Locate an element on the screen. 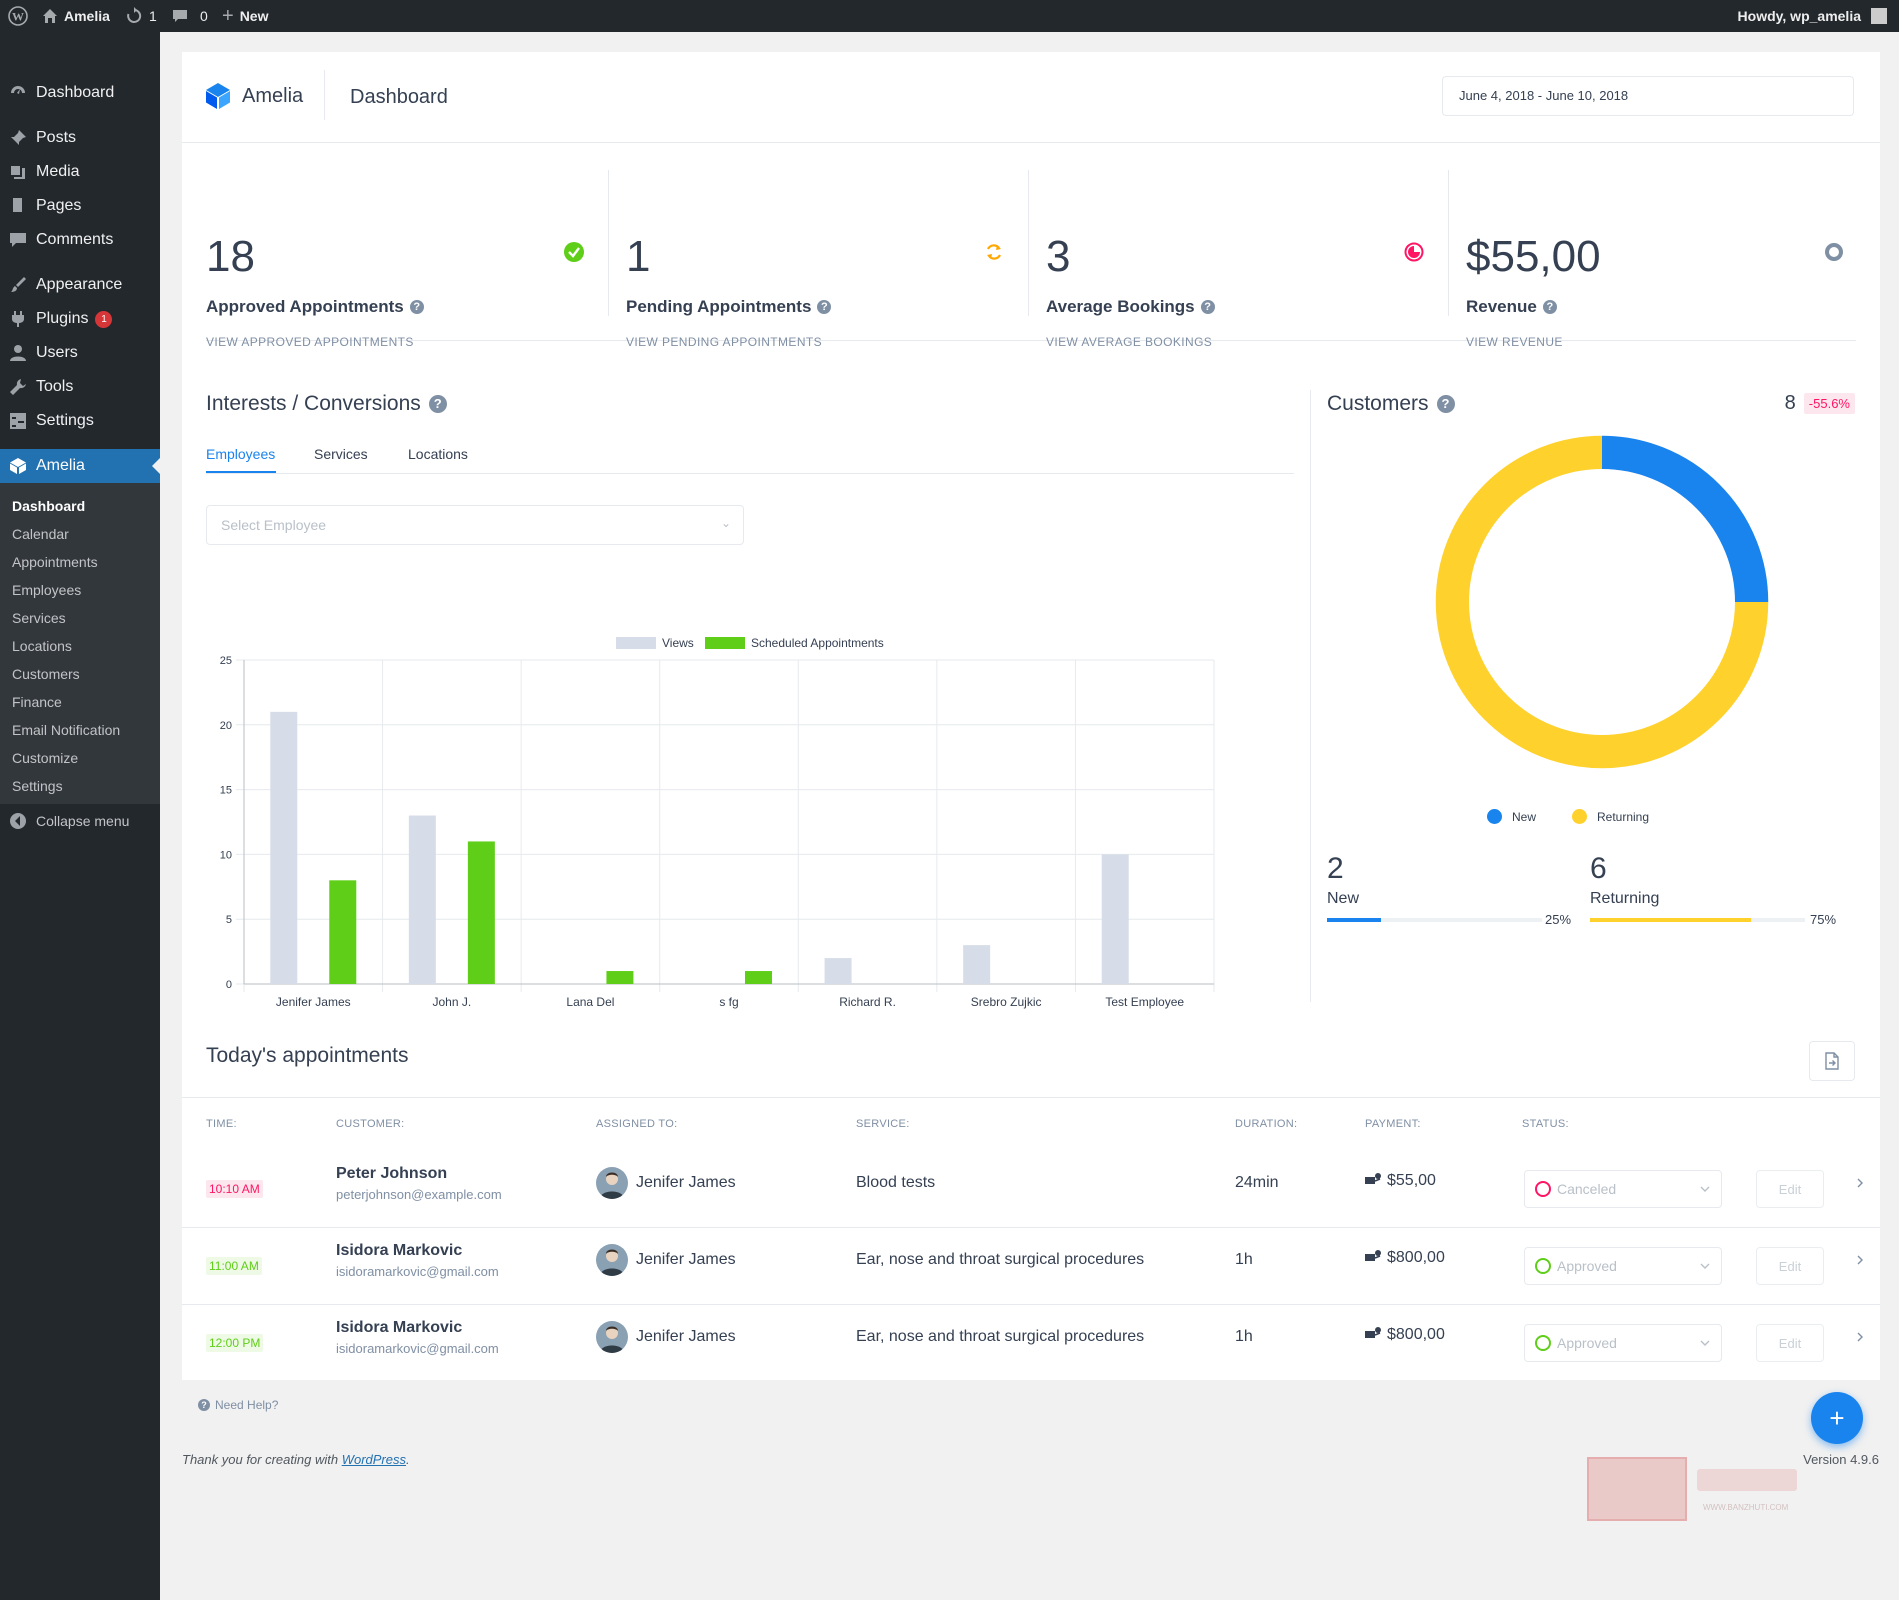 The height and width of the screenshot is (1600, 1899). submenu-item-finance: Finance is located at coordinates (37, 702).